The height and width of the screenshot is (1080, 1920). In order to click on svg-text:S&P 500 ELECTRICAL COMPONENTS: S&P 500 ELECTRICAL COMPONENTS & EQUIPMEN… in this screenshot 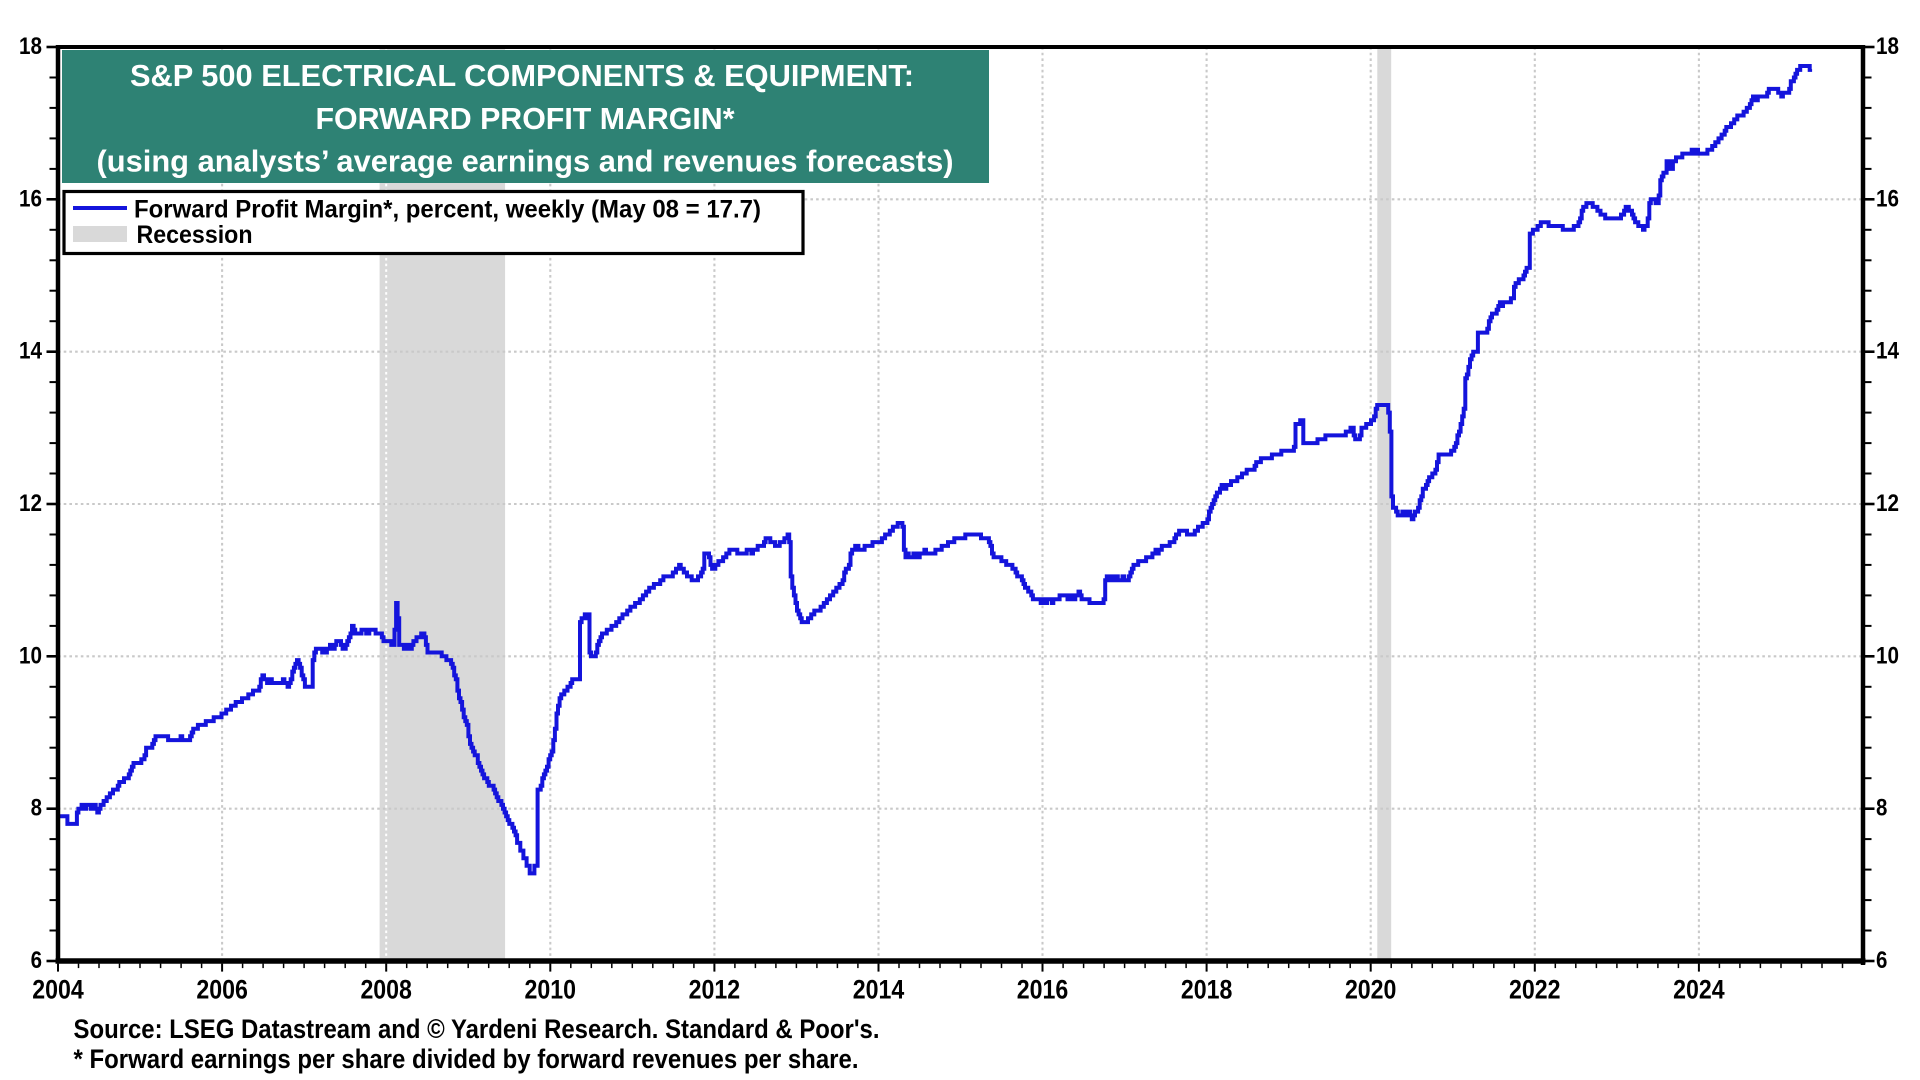, I will do `click(522, 75)`.